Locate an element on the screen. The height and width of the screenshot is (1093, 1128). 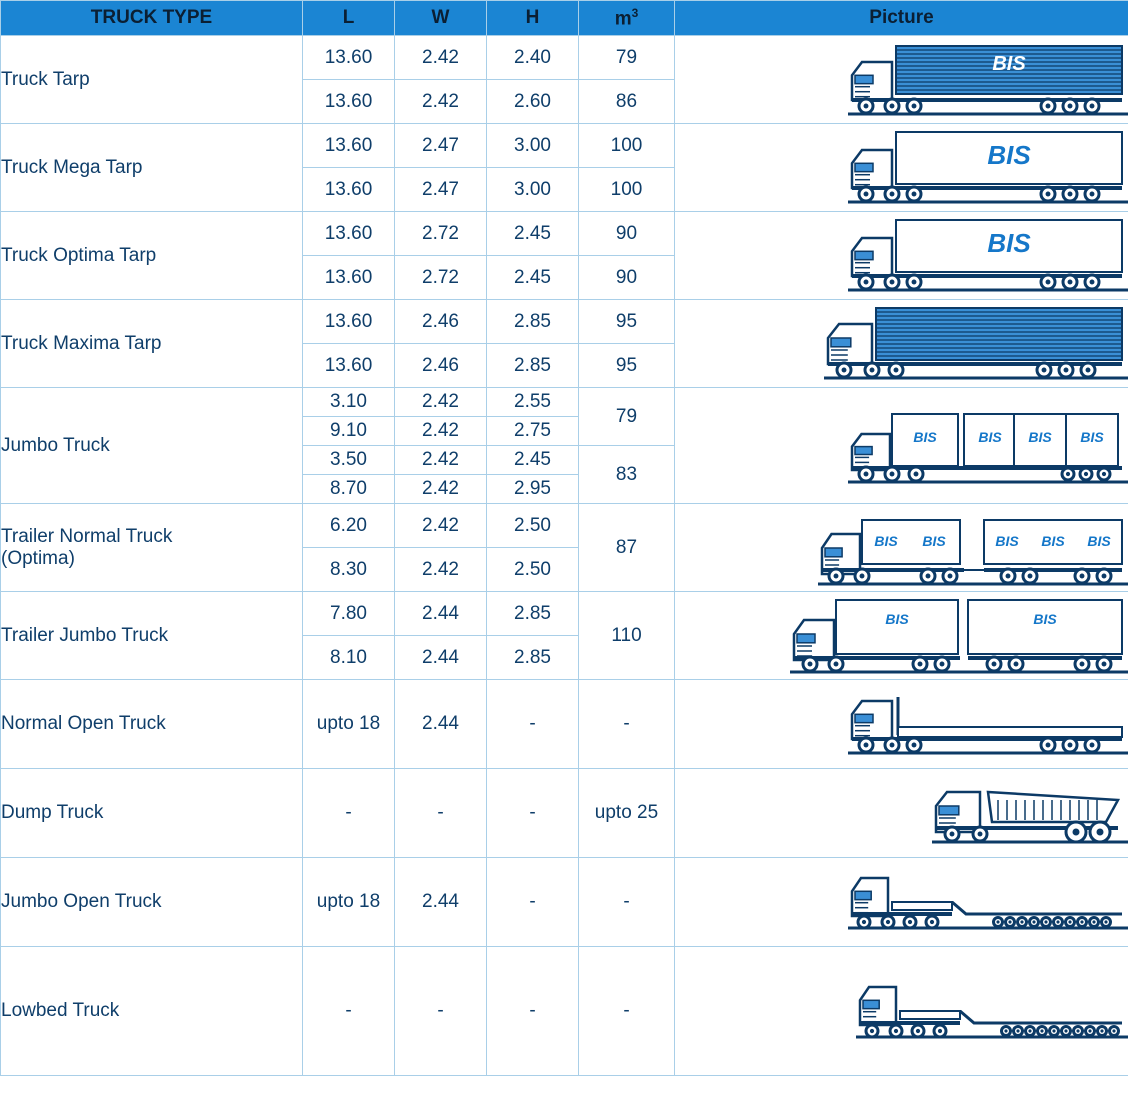
table-row: 13.60 2.42 2.60 86 is located at coordinates (564, 101).